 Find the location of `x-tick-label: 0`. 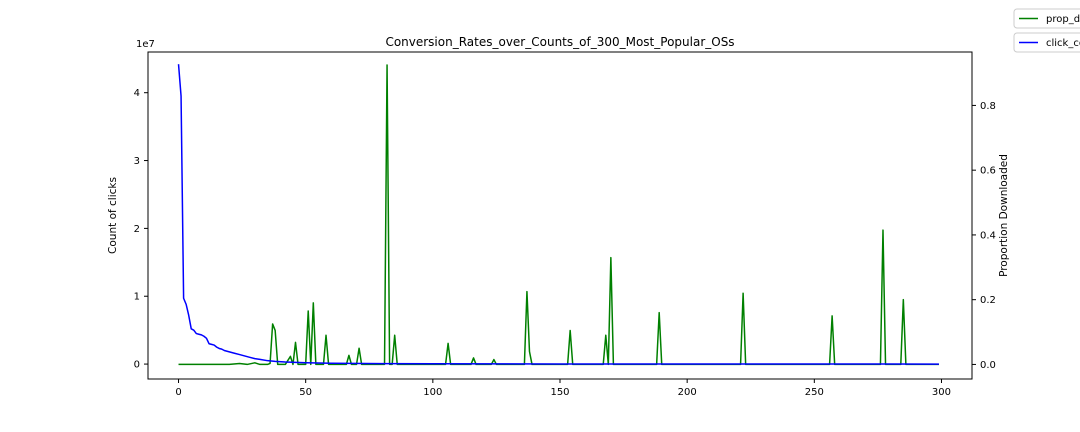

x-tick-label: 0 is located at coordinates (178, 392).